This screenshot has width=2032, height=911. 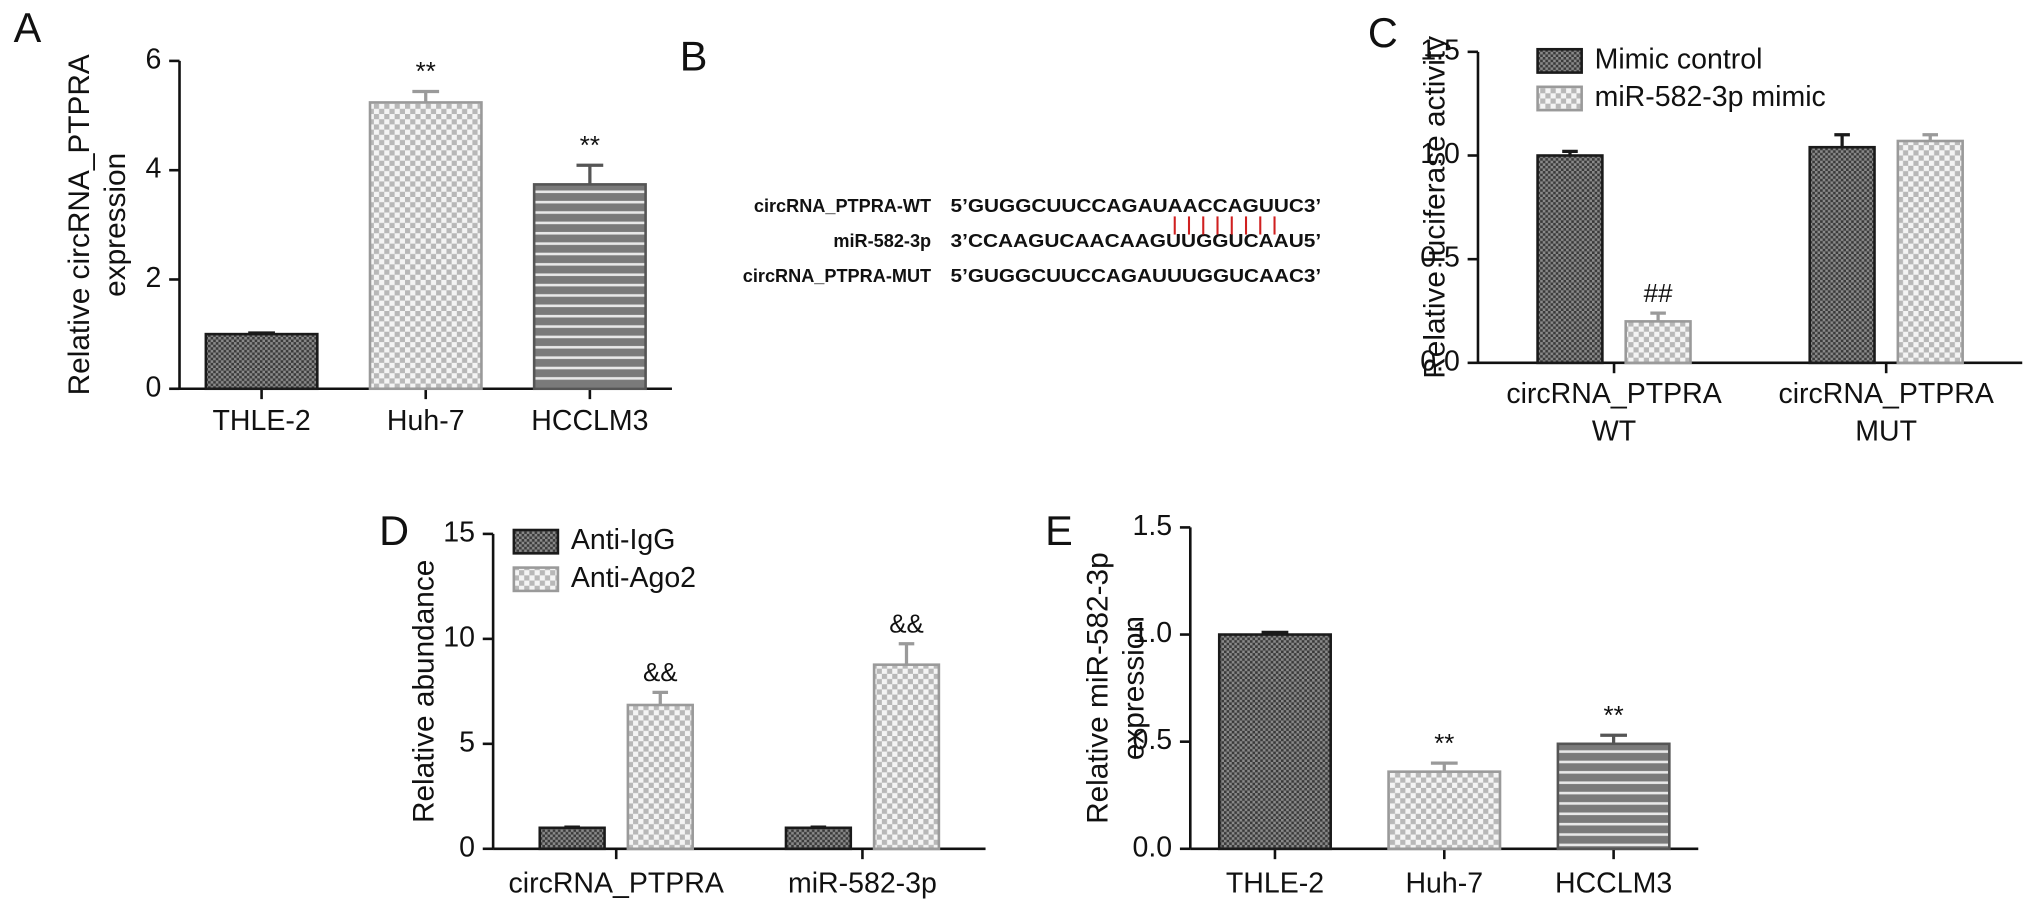 I want to click on sequence-label: miR-582-3p, so click(x=882, y=241).